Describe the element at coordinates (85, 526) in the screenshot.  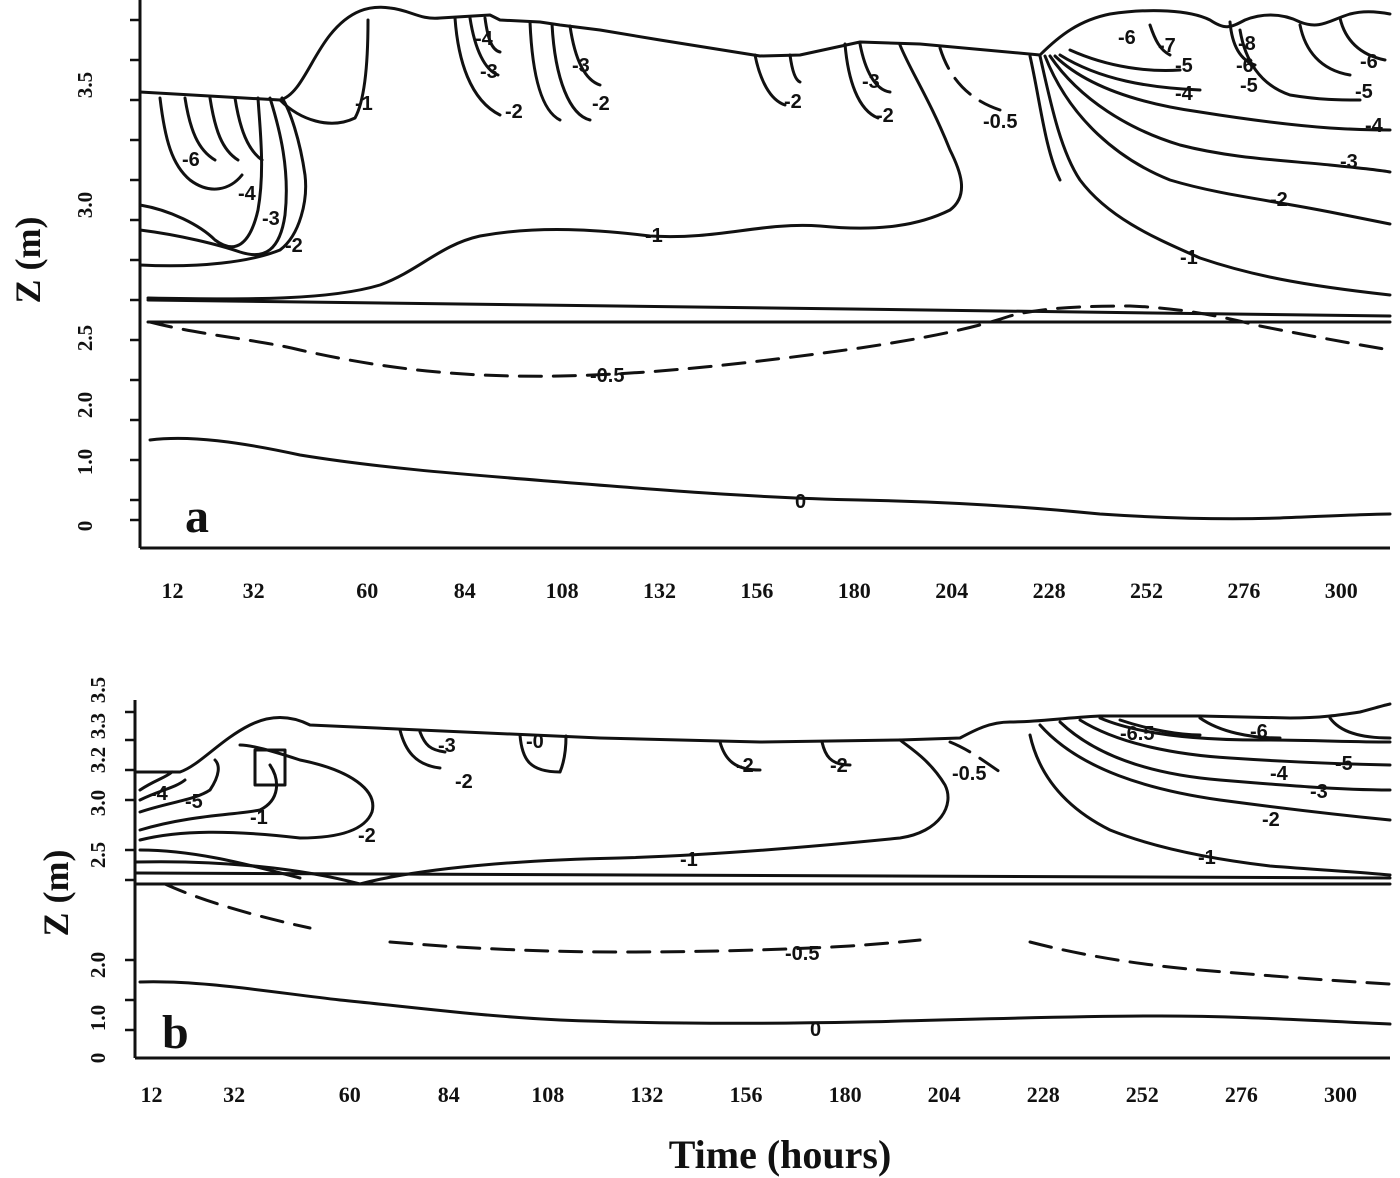
I see `panel-a-ytick-0: 0` at that location.